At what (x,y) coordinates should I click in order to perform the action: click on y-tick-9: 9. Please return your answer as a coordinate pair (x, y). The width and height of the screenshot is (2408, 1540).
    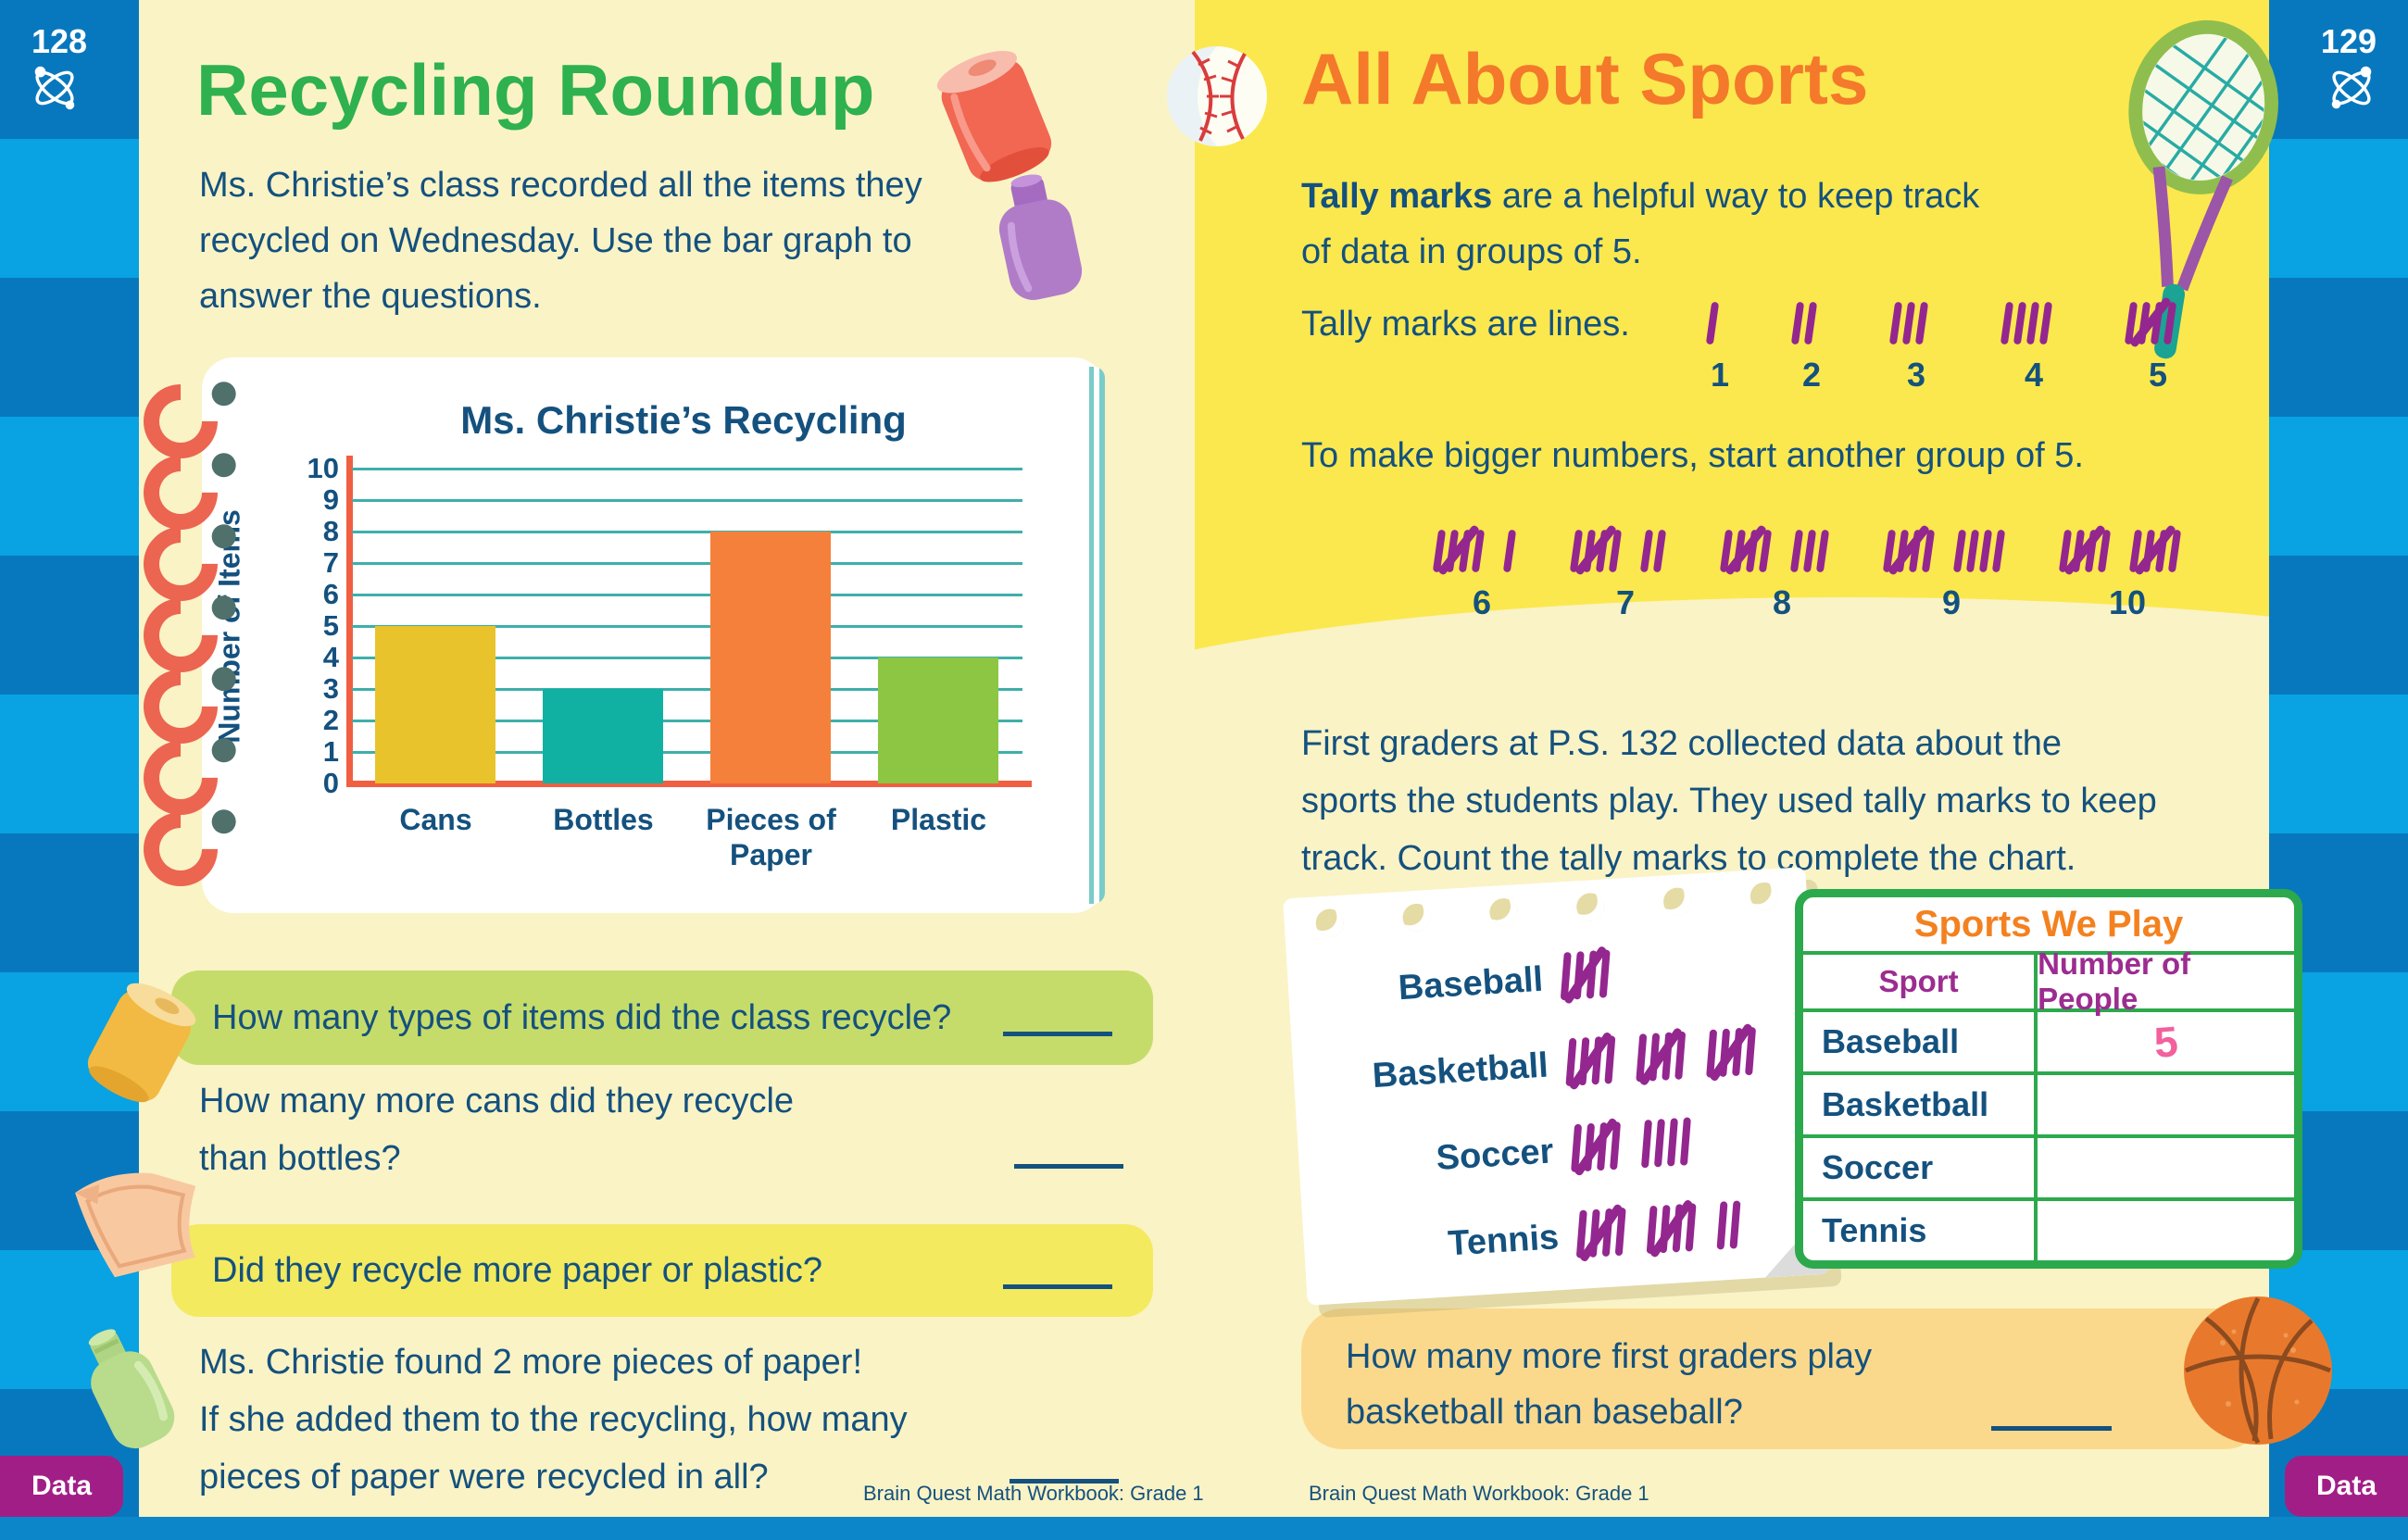
    Looking at the image, I should click on (330, 499).